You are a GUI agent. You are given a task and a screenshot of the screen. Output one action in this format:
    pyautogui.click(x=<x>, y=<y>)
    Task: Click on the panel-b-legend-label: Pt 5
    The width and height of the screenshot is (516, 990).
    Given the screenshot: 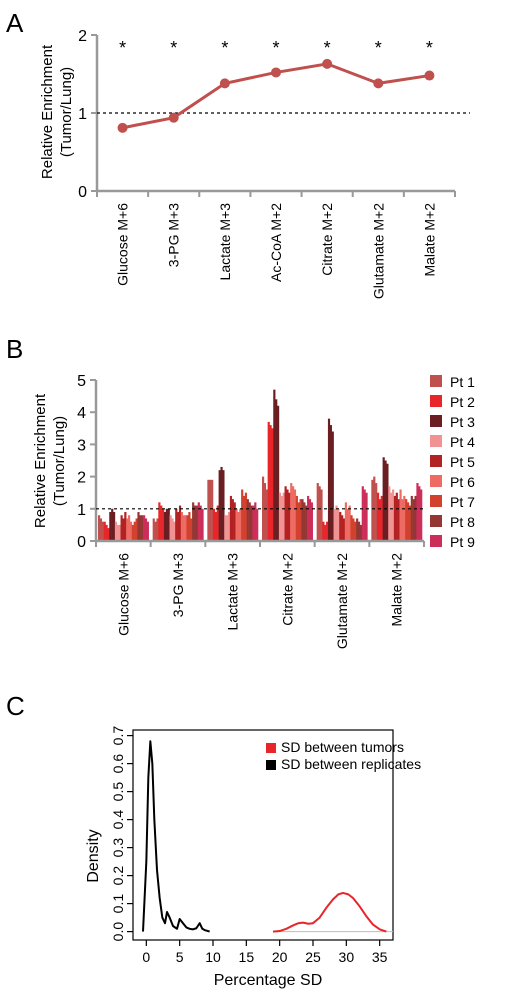 What is the action you would take?
    pyautogui.click(x=462, y=462)
    